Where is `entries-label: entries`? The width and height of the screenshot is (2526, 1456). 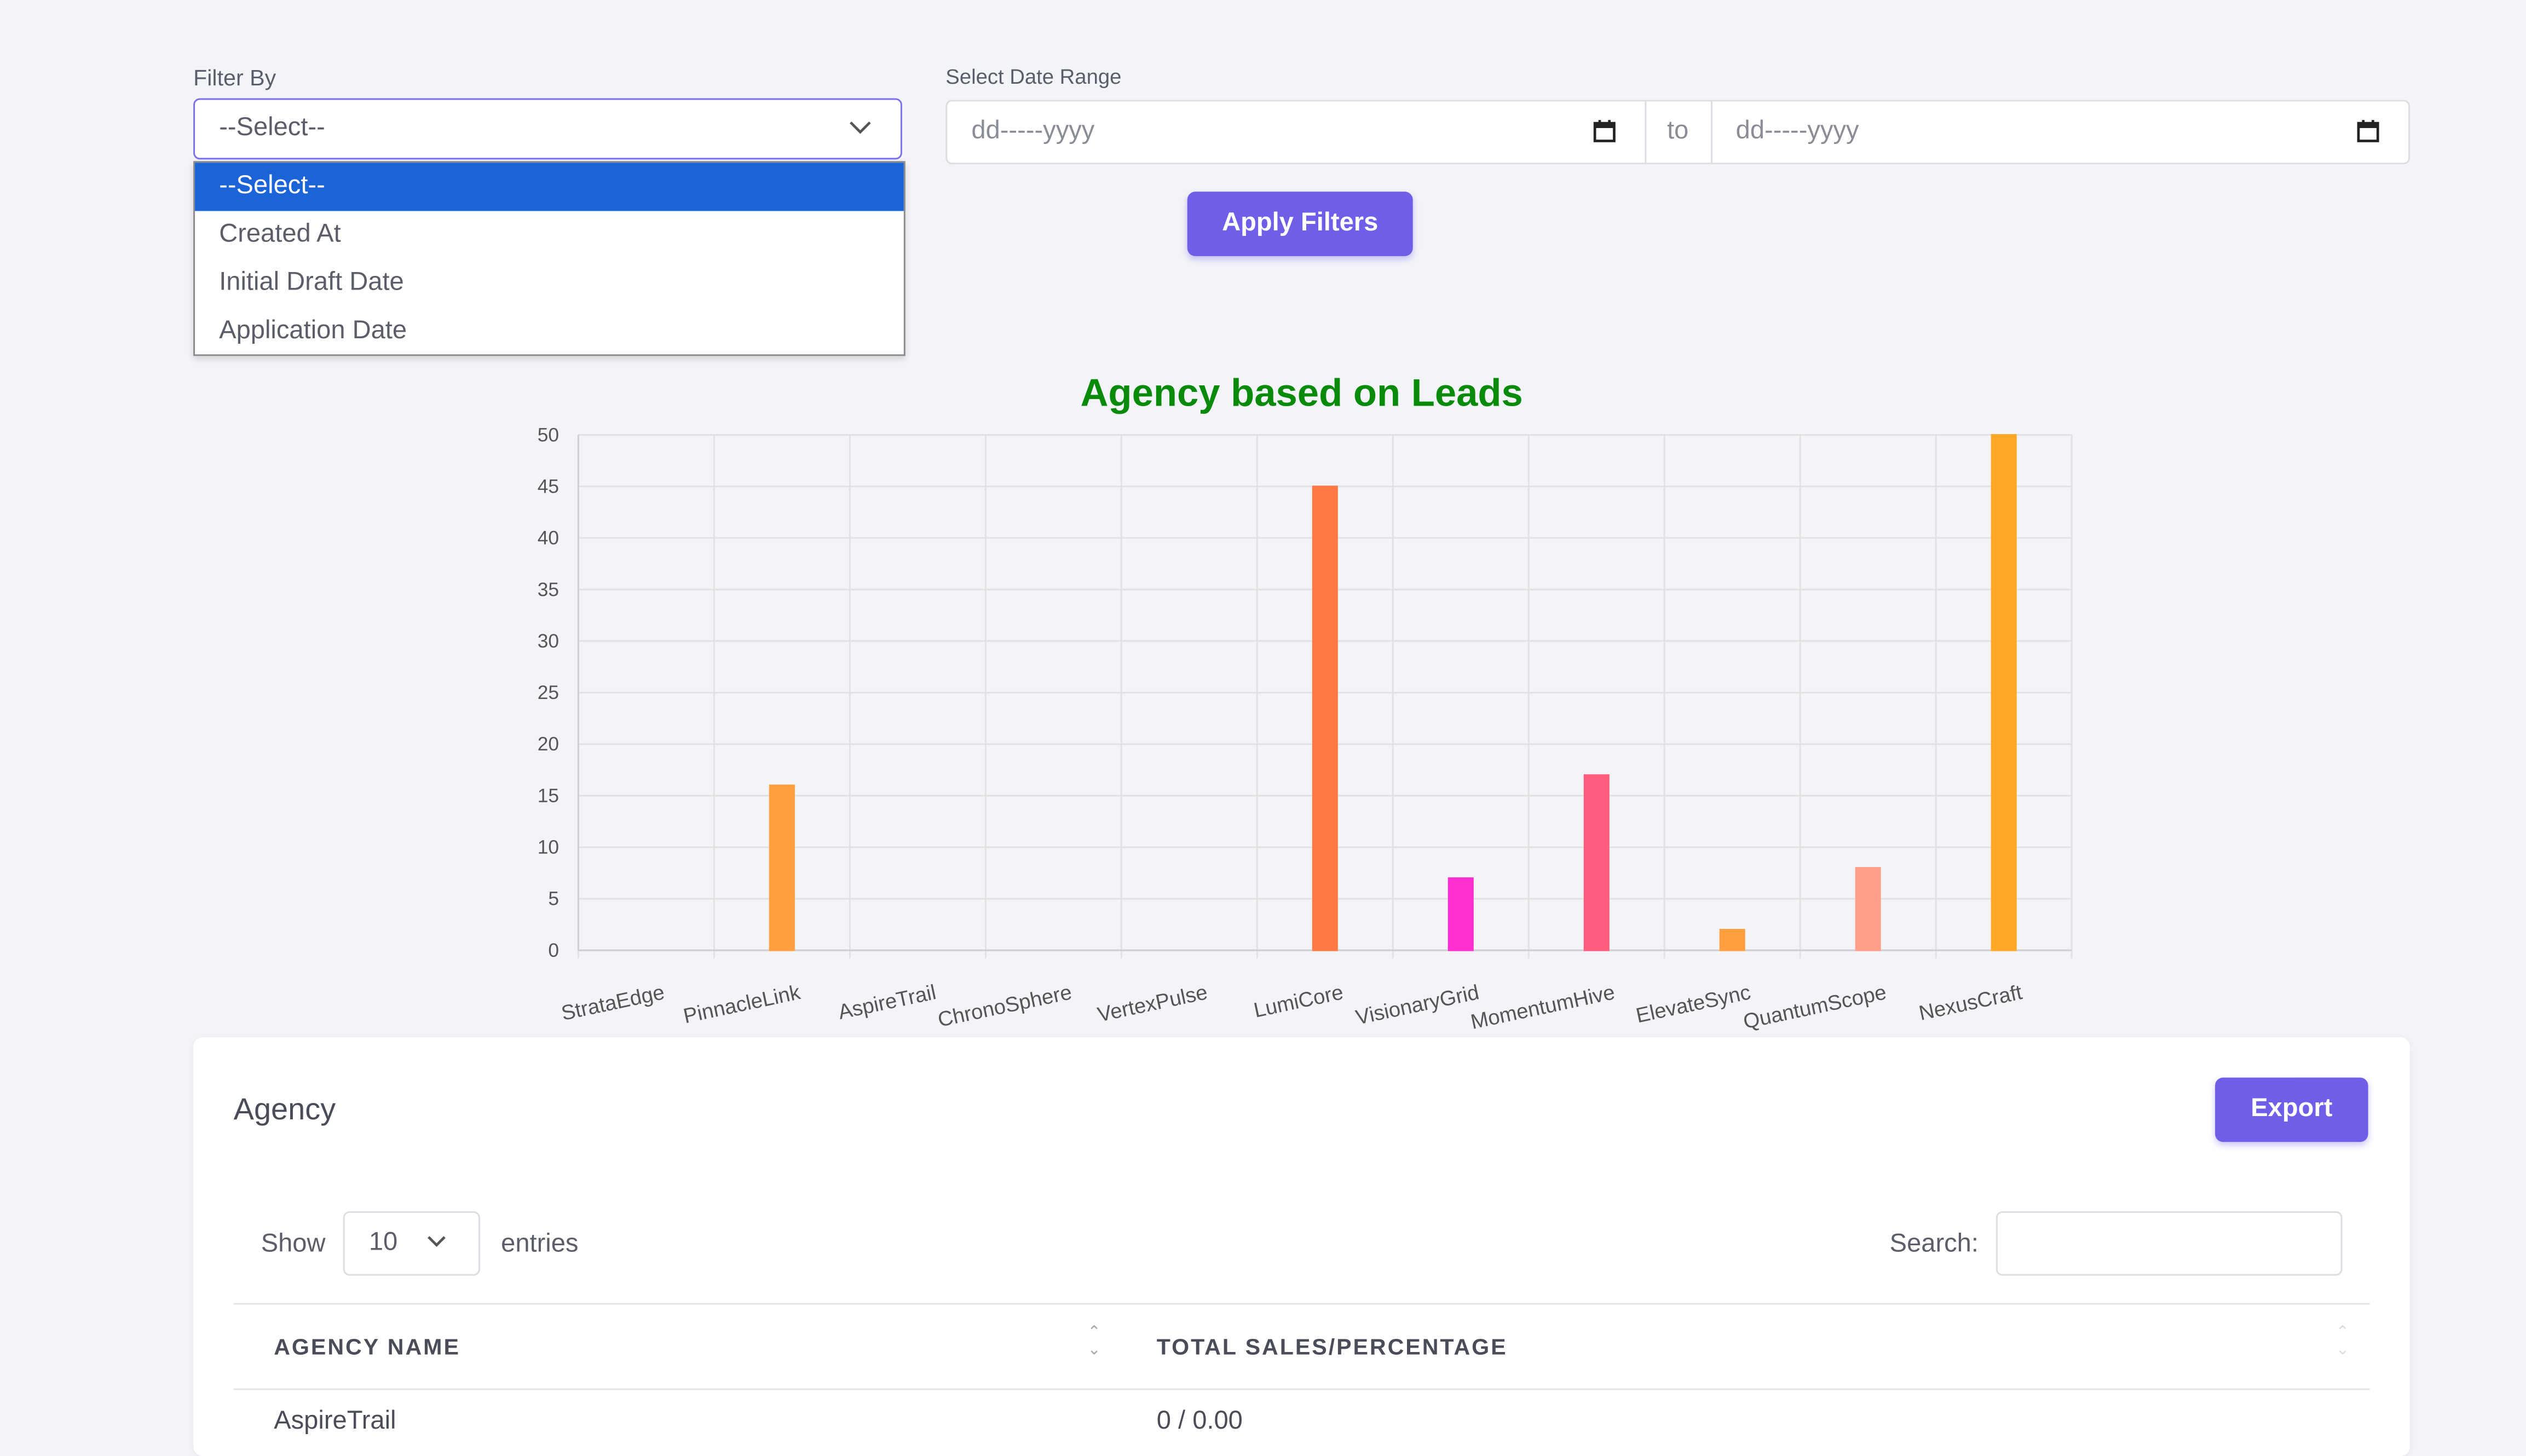 entries-label: entries is located at coordinates (540, 1244).